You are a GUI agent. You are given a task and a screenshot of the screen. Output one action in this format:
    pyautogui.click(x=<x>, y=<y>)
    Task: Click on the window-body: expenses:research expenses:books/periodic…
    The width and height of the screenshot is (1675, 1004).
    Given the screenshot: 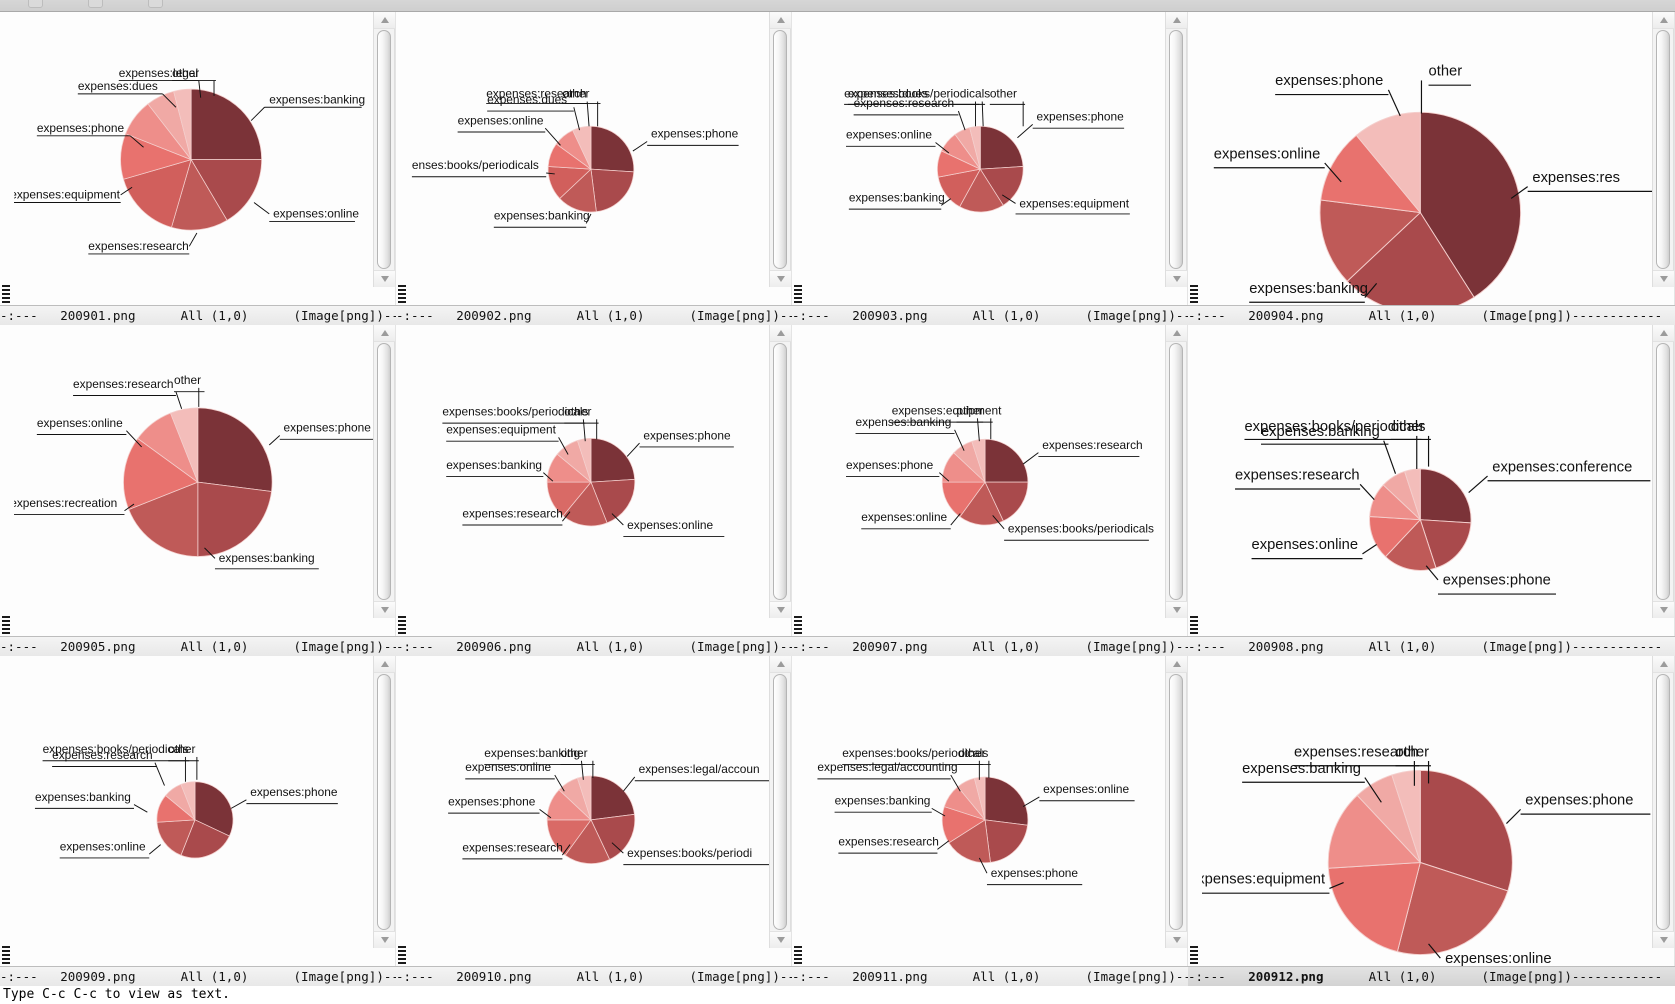 What is the action you would take?
    pyautogui.click(x=990, y=481)
    